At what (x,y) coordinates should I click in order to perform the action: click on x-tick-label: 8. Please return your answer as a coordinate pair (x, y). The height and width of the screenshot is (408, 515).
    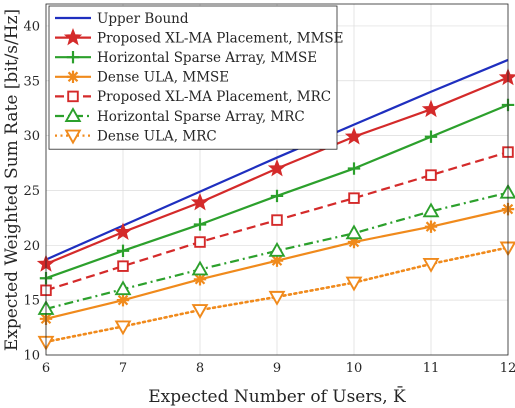
    Looking at the image, I should click on (200, 368).